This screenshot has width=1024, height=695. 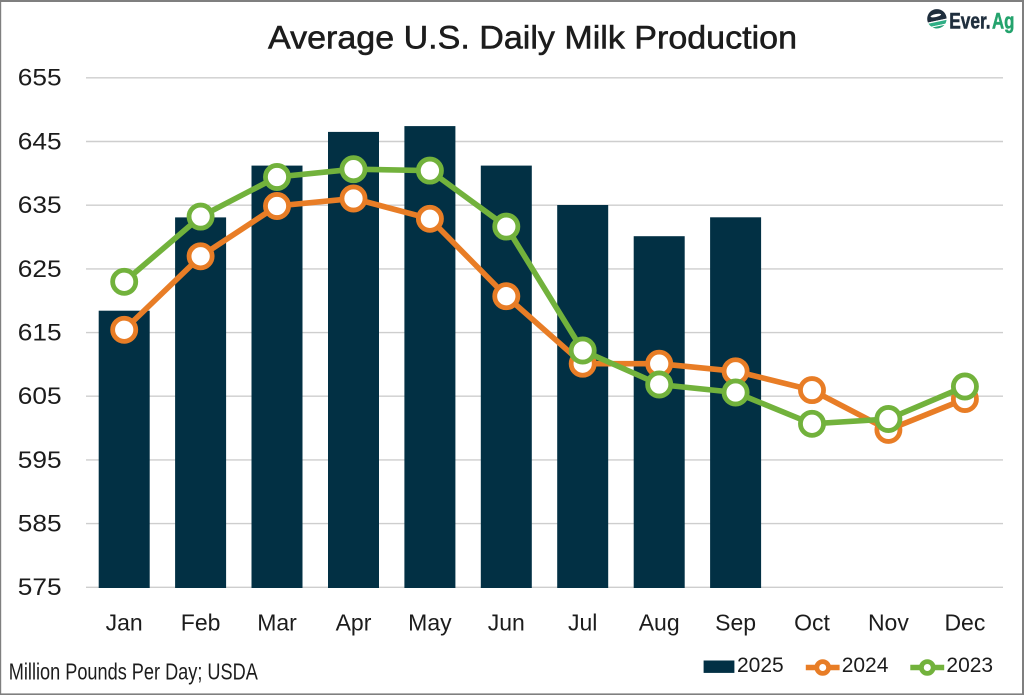 What do you see at coordinates (277, 623) in the screenshot?
I see `svg-text: Mar` at bounding box center [277, 623].